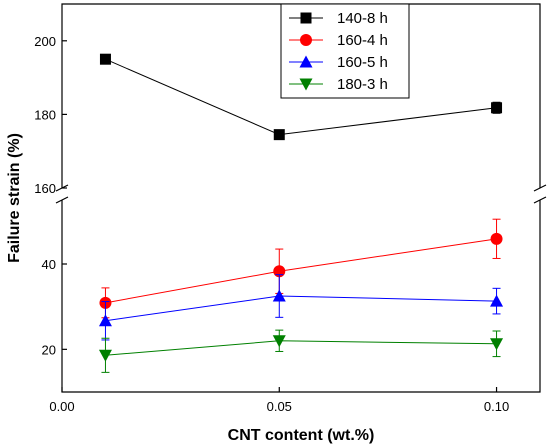 Image resolution: width=550 pixels, height=448 pixels. Describe the element at coordinates (362, 62) in the screenshot. I see `legend-label: 160-5 h` at that location.